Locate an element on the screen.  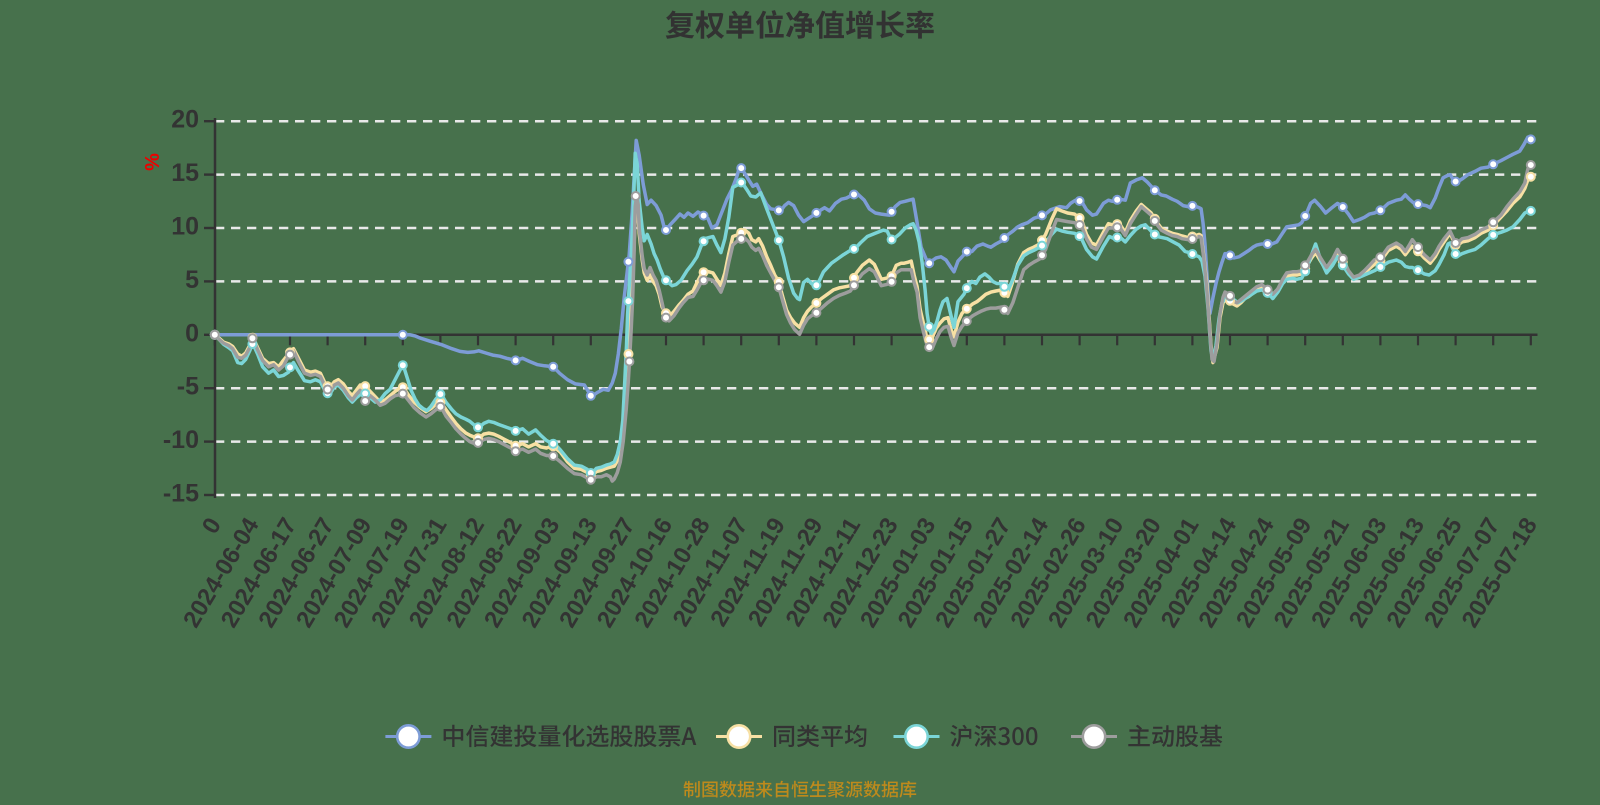
svg-text: -10 is located at coordinates (181, 440).